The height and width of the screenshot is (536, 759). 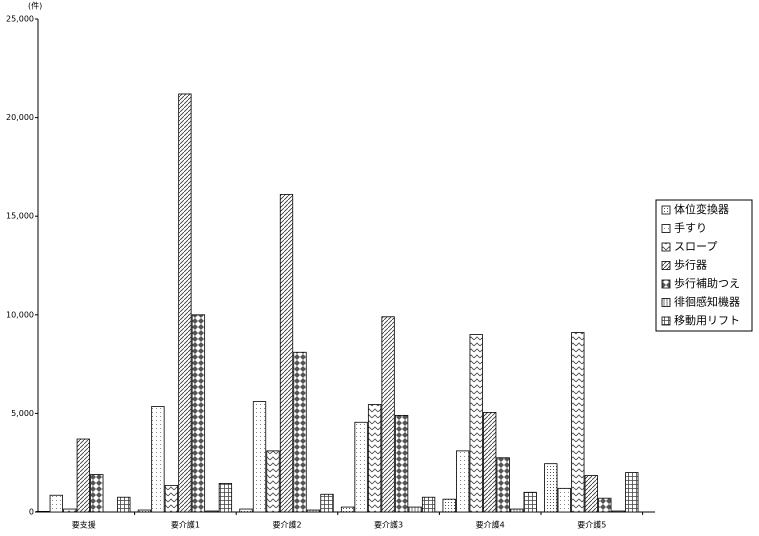 I want to click on legend-label: 歩行器, so click(x=690, y=265).